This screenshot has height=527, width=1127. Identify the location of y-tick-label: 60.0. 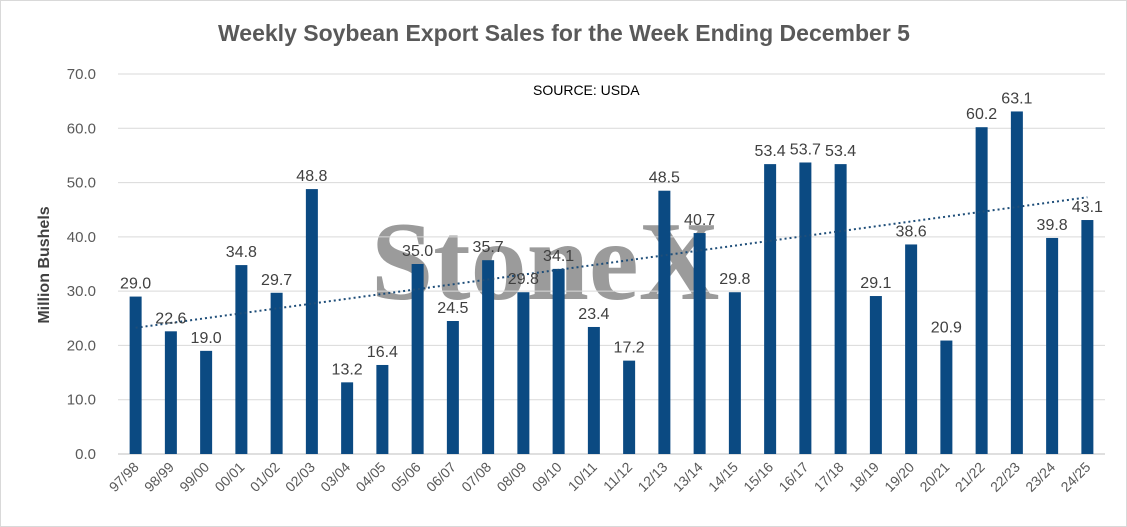
(81, 128).